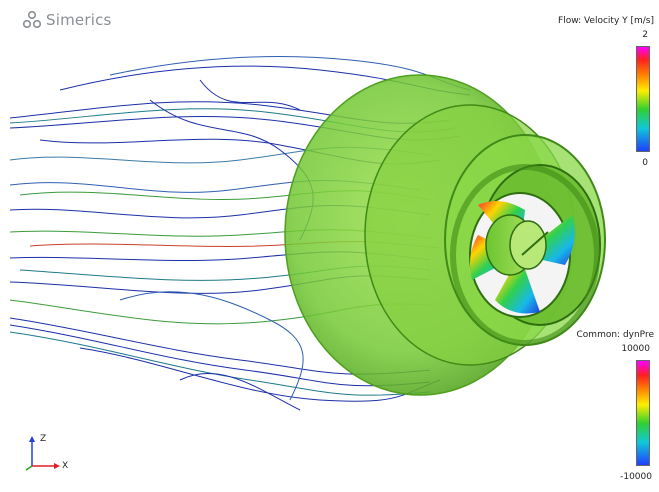 Image resolution: width=659 pixels, height=492 pixels. Describe the element at coordinates (645, 35) in the screenshot. I see `velocity-max-label: 2` at that location.